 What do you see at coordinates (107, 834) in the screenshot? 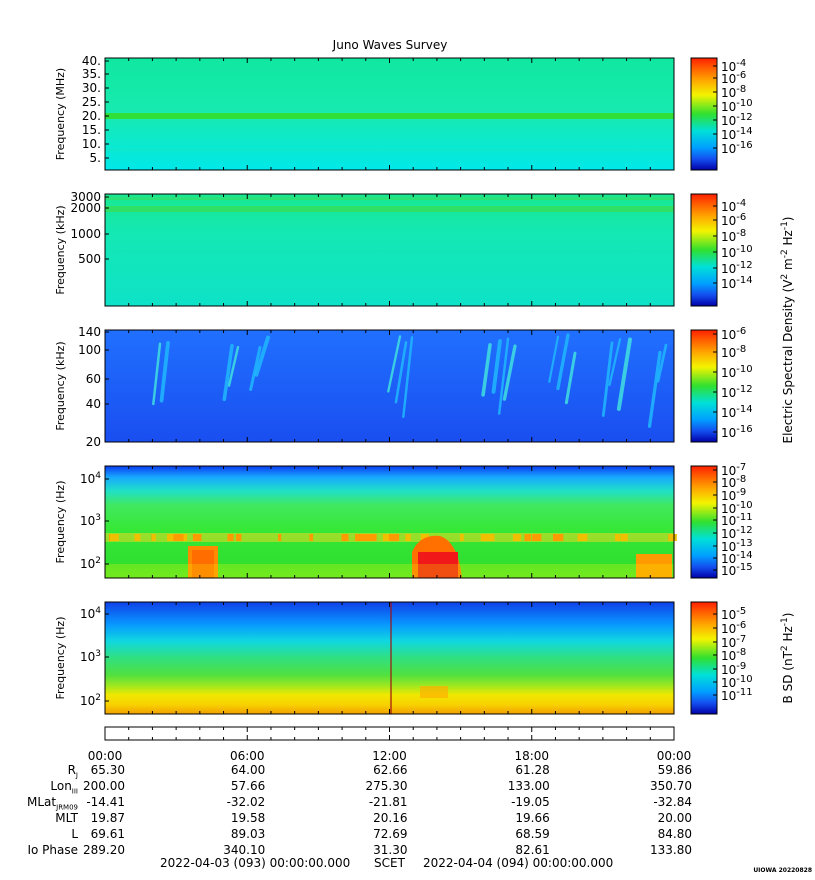
I see `ephemeris-value: 69.61` at bounding box center [107, 834].